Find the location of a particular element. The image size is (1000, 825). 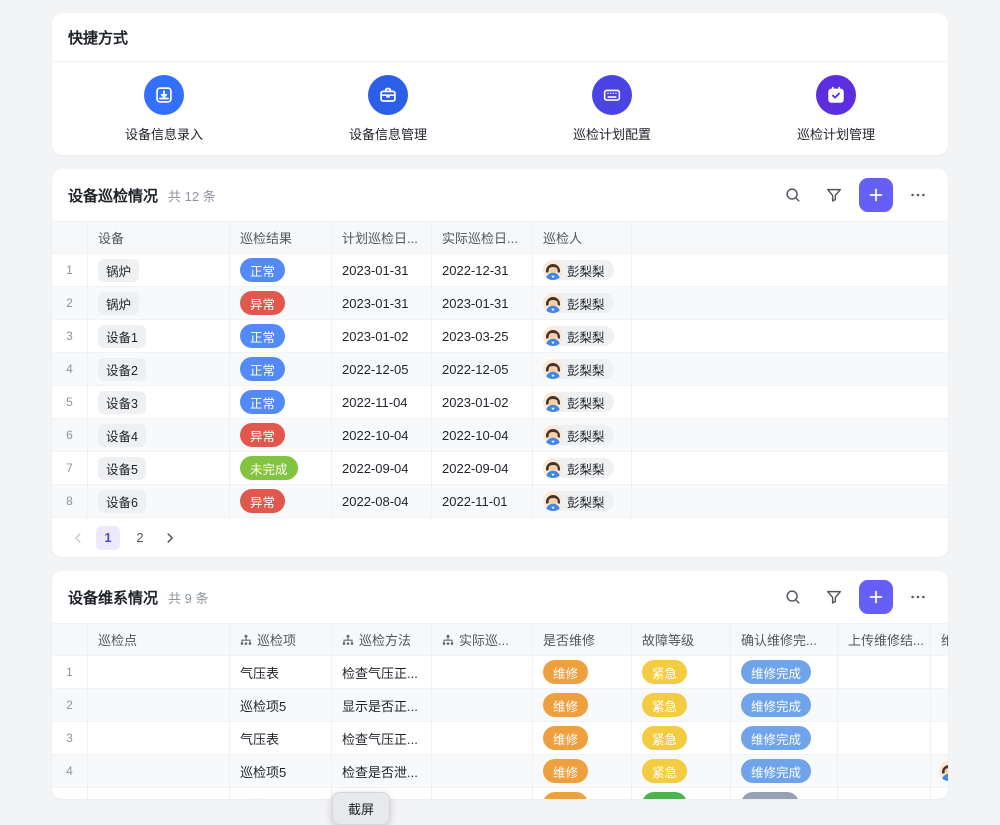

result-cell: 未完成 is located at coordinates (281, 468).